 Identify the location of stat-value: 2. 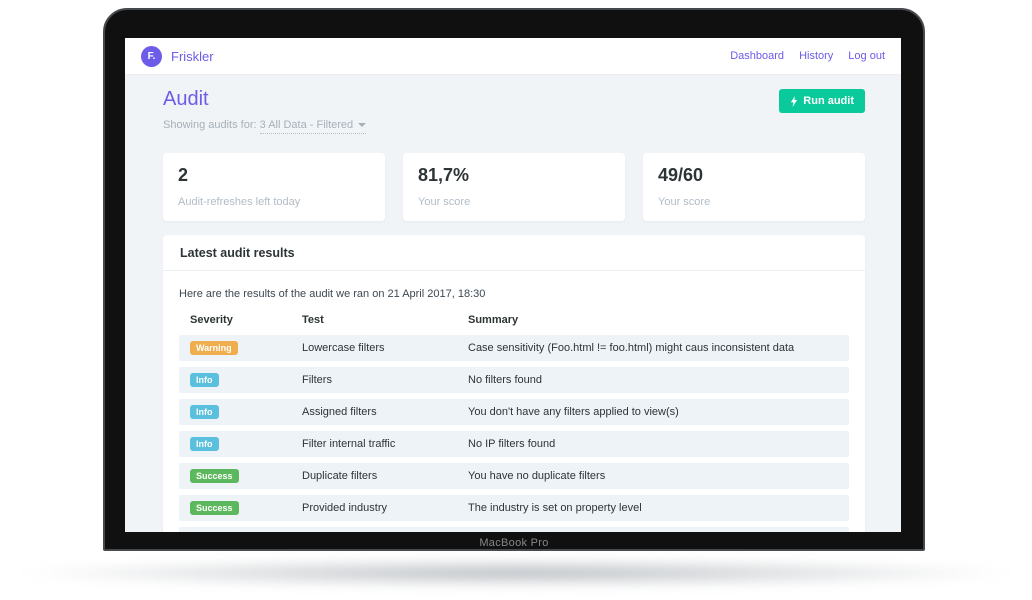
(183, 175).